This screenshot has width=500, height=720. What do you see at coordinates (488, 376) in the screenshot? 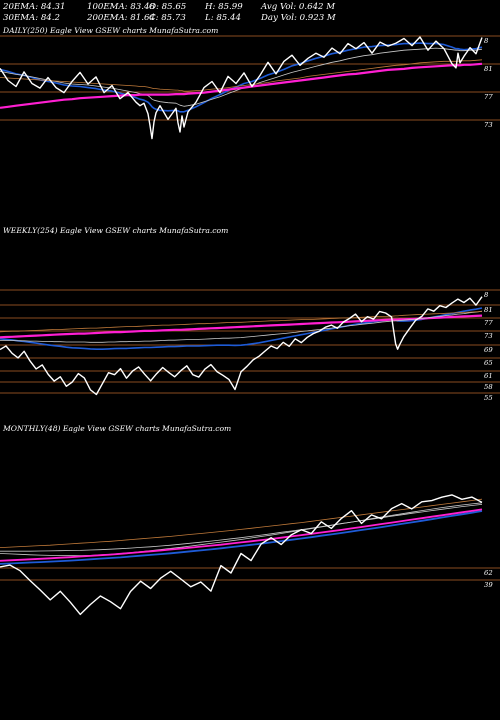
I see `y-tick-label: 61` at bounding box center [488, 376].